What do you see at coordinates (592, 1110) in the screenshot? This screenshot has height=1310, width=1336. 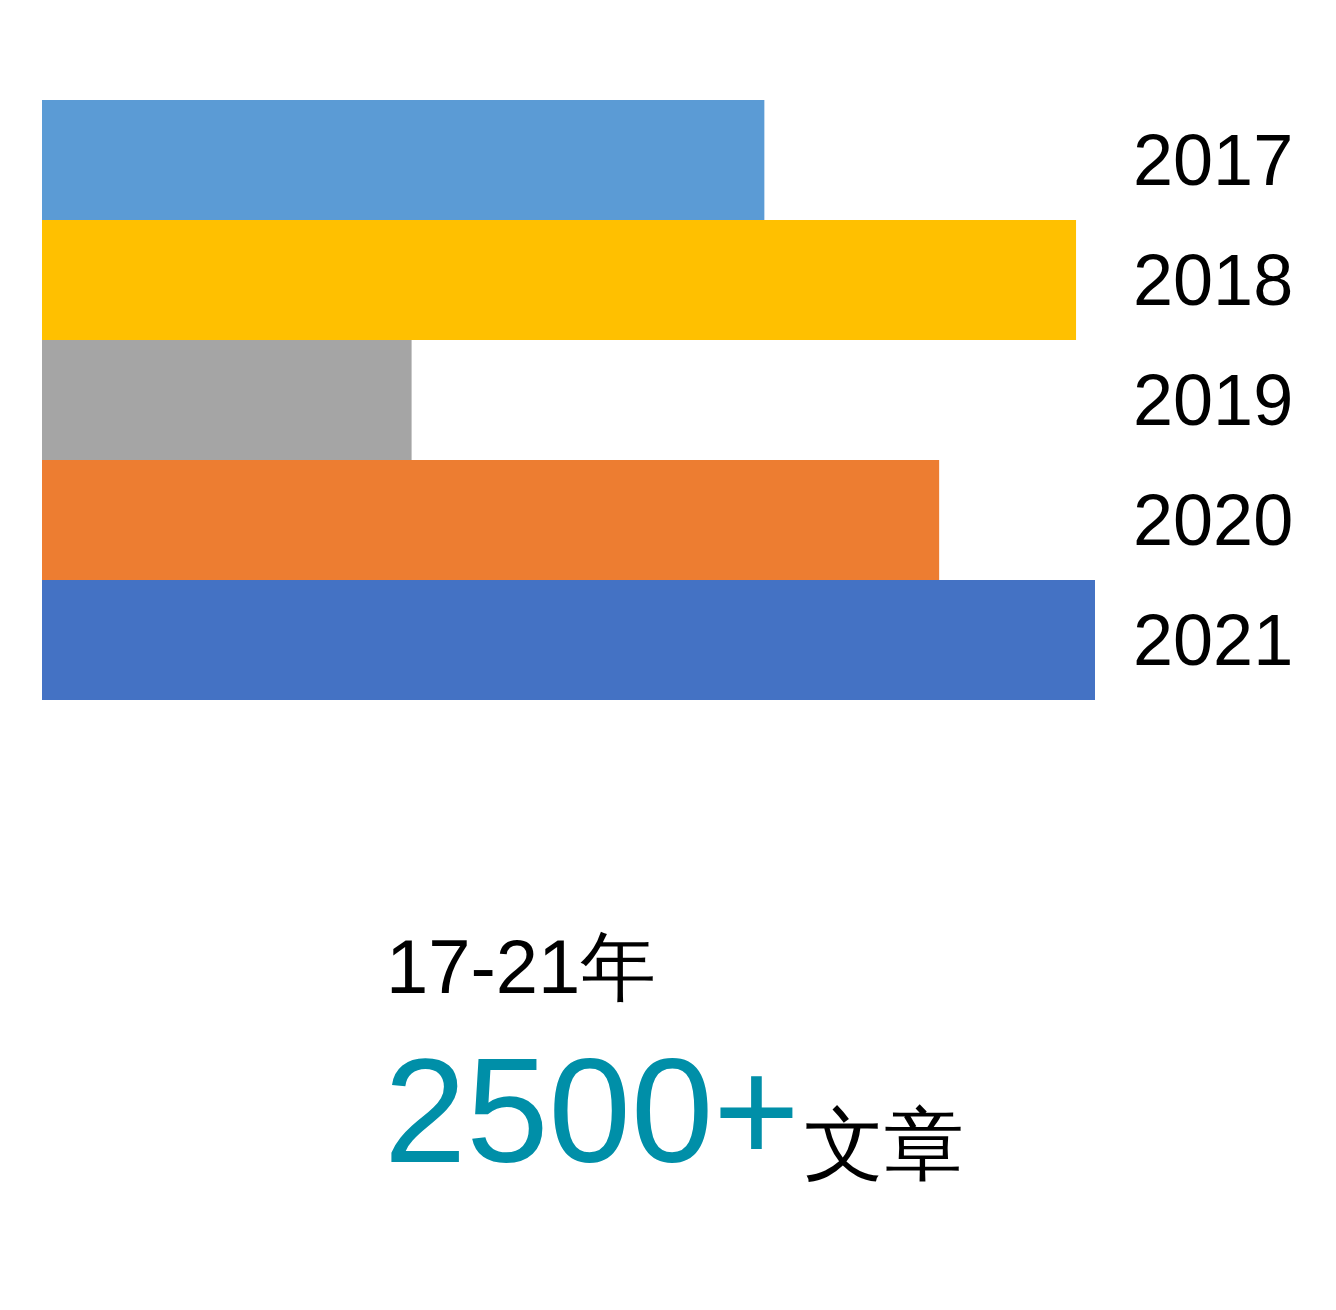 I see `text: 2500+` at bounding box center [592, 1110].